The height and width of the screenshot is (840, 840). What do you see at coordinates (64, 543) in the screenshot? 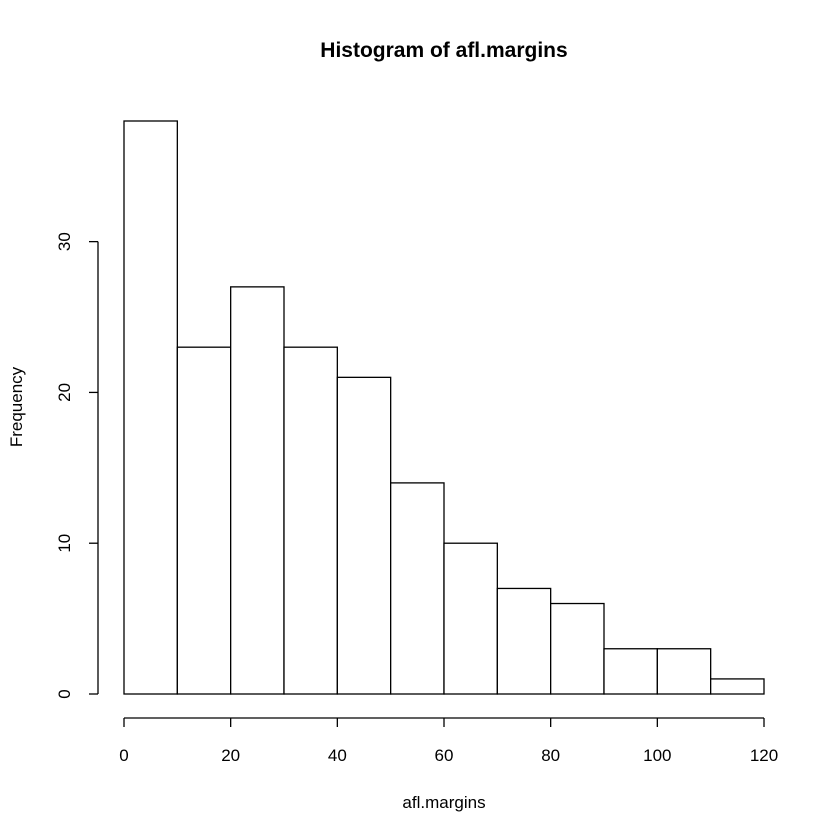
I see `y-tick-label: 10` at bounding box center [64, 543].